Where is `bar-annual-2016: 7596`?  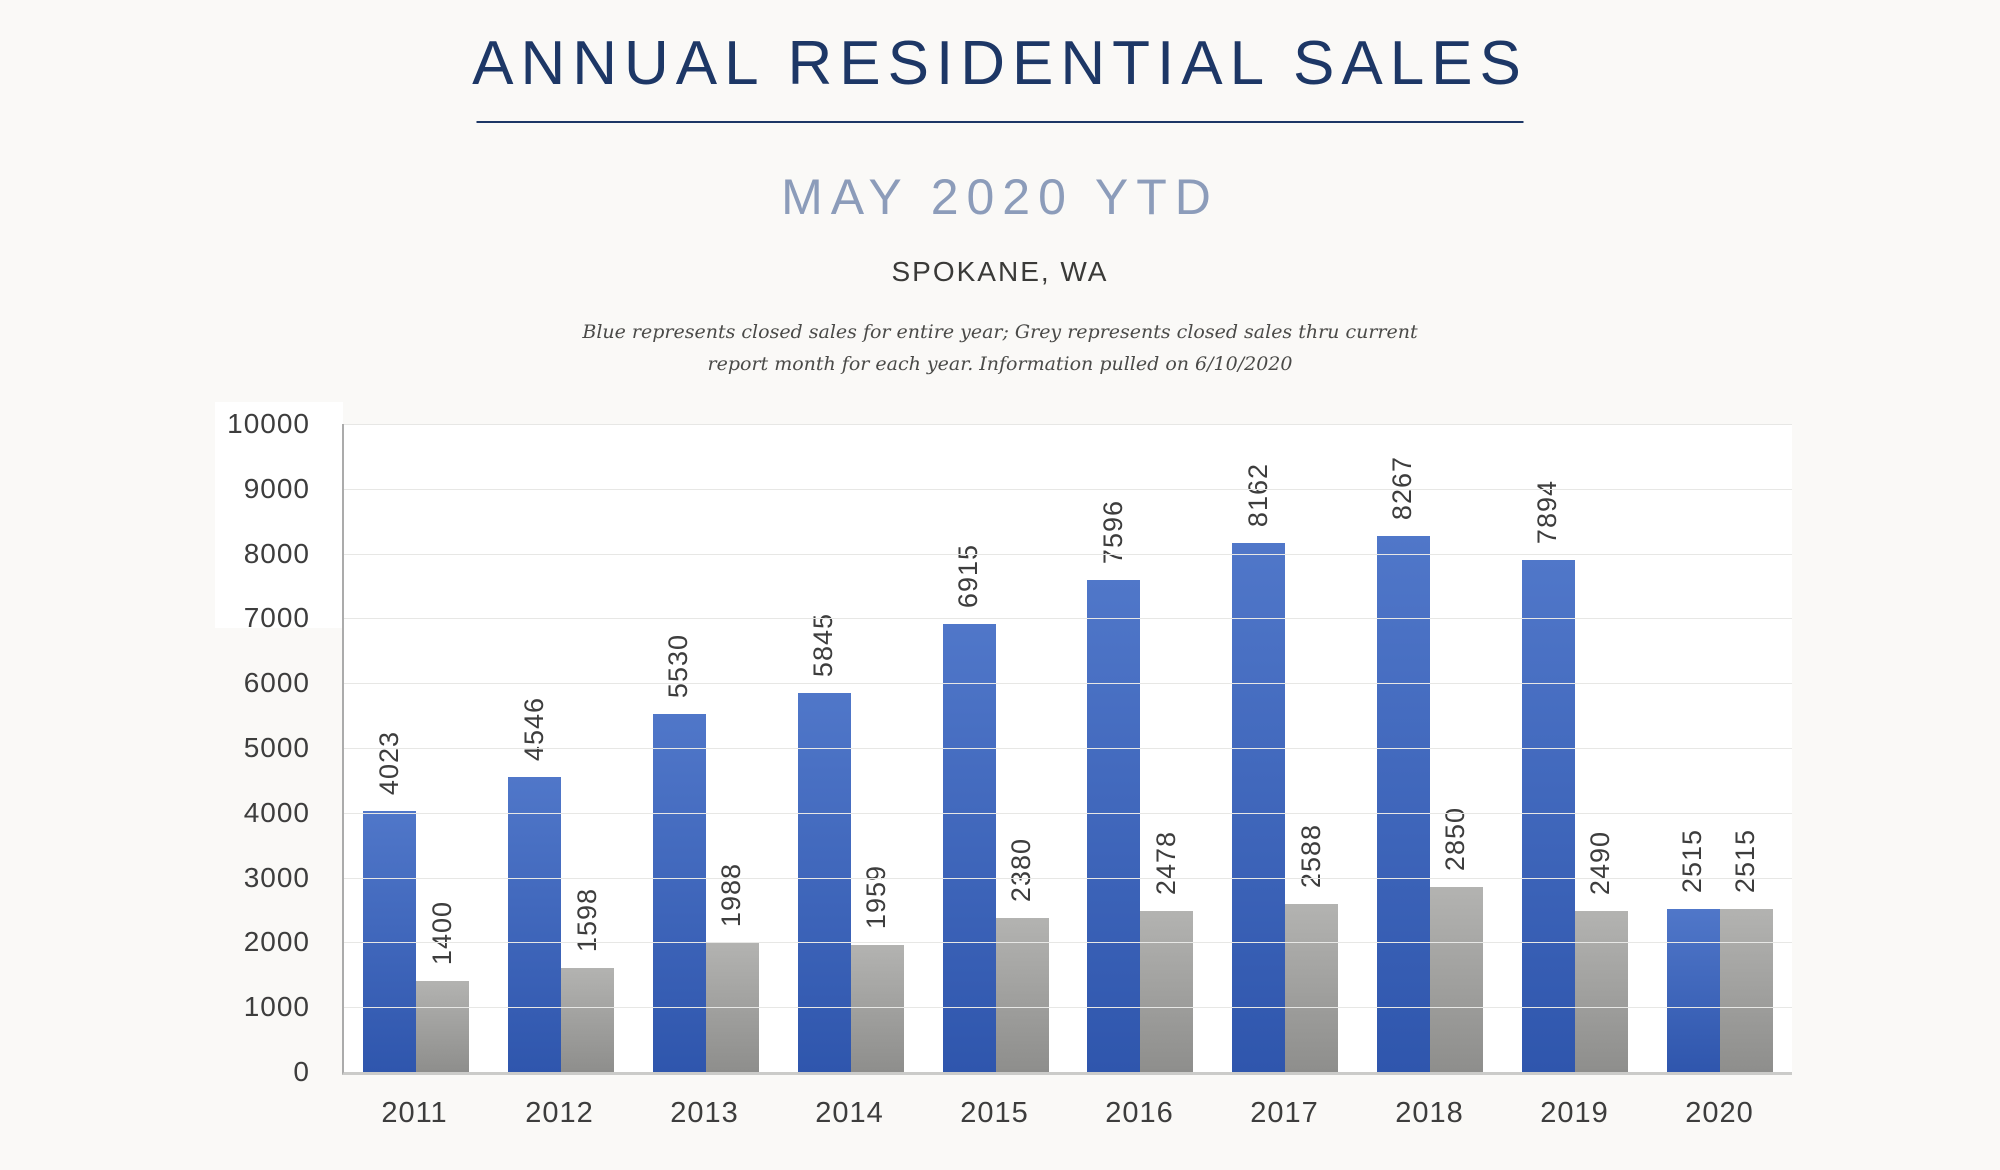
bar-annual-2016: 7596 is located at coordinates (1114, 786).